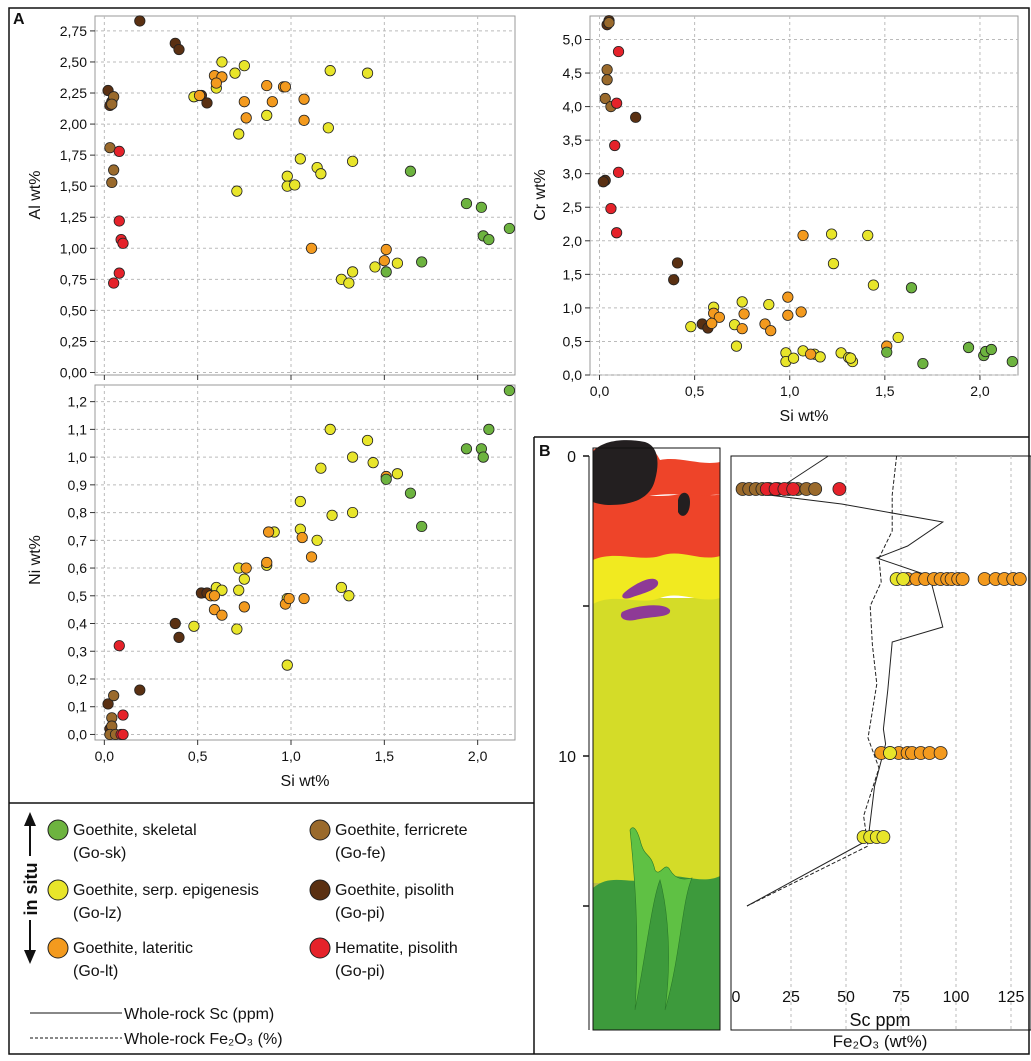  What do you see at coordinates (573, 207) in the screenshot?
I see `cr-y-tick-label: 2,5` at bounding box center [573, 207].